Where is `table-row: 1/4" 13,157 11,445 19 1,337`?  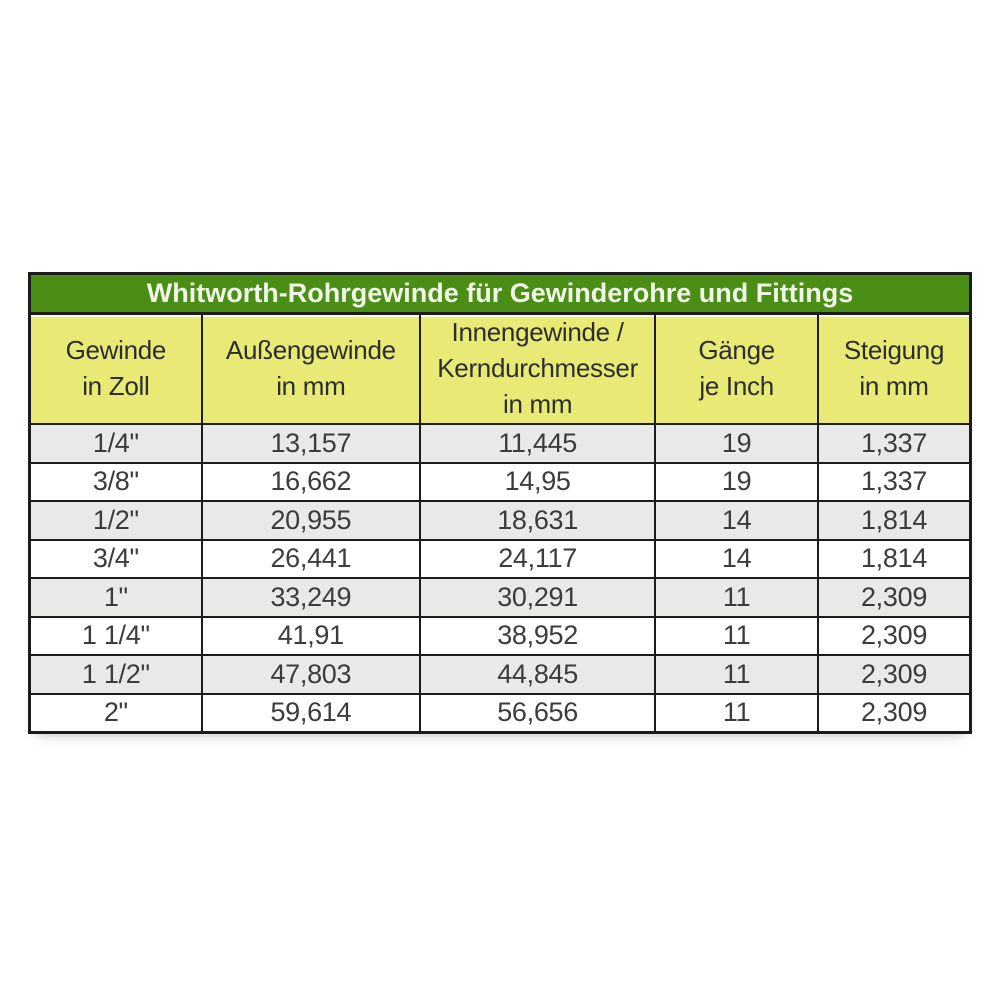 table-row: 1/4" 13,157 11,445 19 1,337 is located at coordinates (500, 443).